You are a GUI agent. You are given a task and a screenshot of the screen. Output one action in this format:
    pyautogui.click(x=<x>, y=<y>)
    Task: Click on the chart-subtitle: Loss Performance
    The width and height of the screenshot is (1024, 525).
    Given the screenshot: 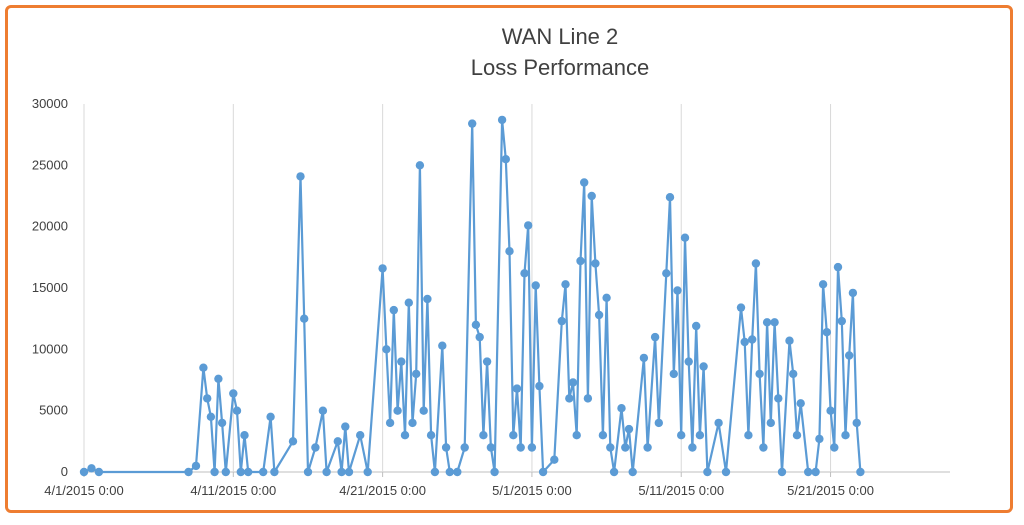 What is the action you would take?
    pyautogui.click(x=560, y=67)
    